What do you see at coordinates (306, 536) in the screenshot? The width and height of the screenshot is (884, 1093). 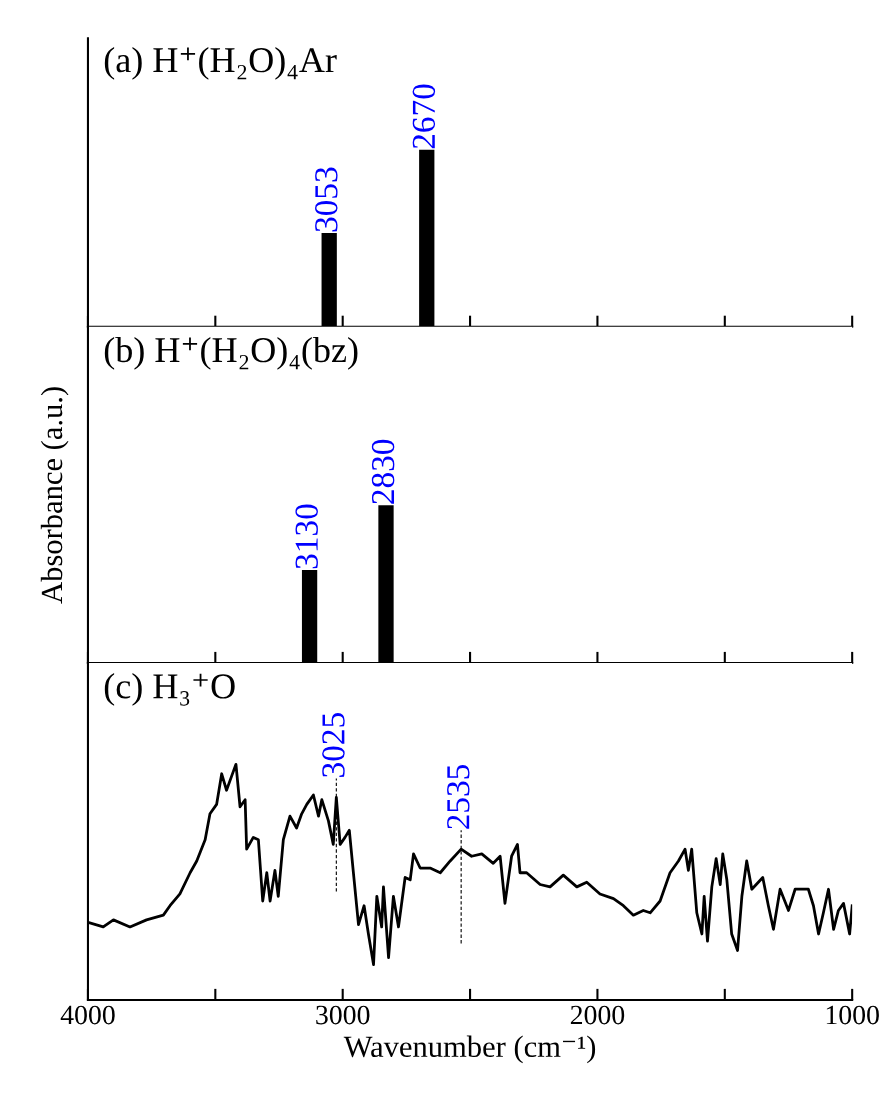 I see `annotation: 3130` at bounding box center [306, 536].